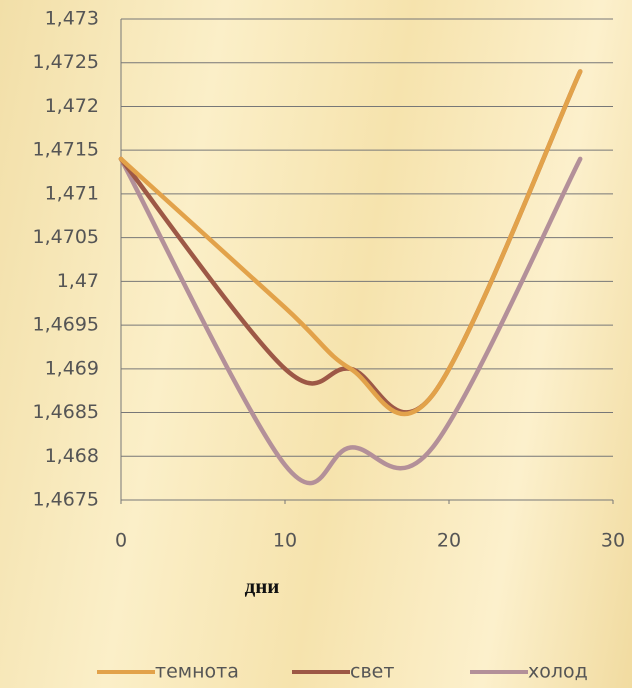  What do you see at coordinates (372, 672) in the screenshot?
I see `legend-label: свет` at bounding box center [372, 672].